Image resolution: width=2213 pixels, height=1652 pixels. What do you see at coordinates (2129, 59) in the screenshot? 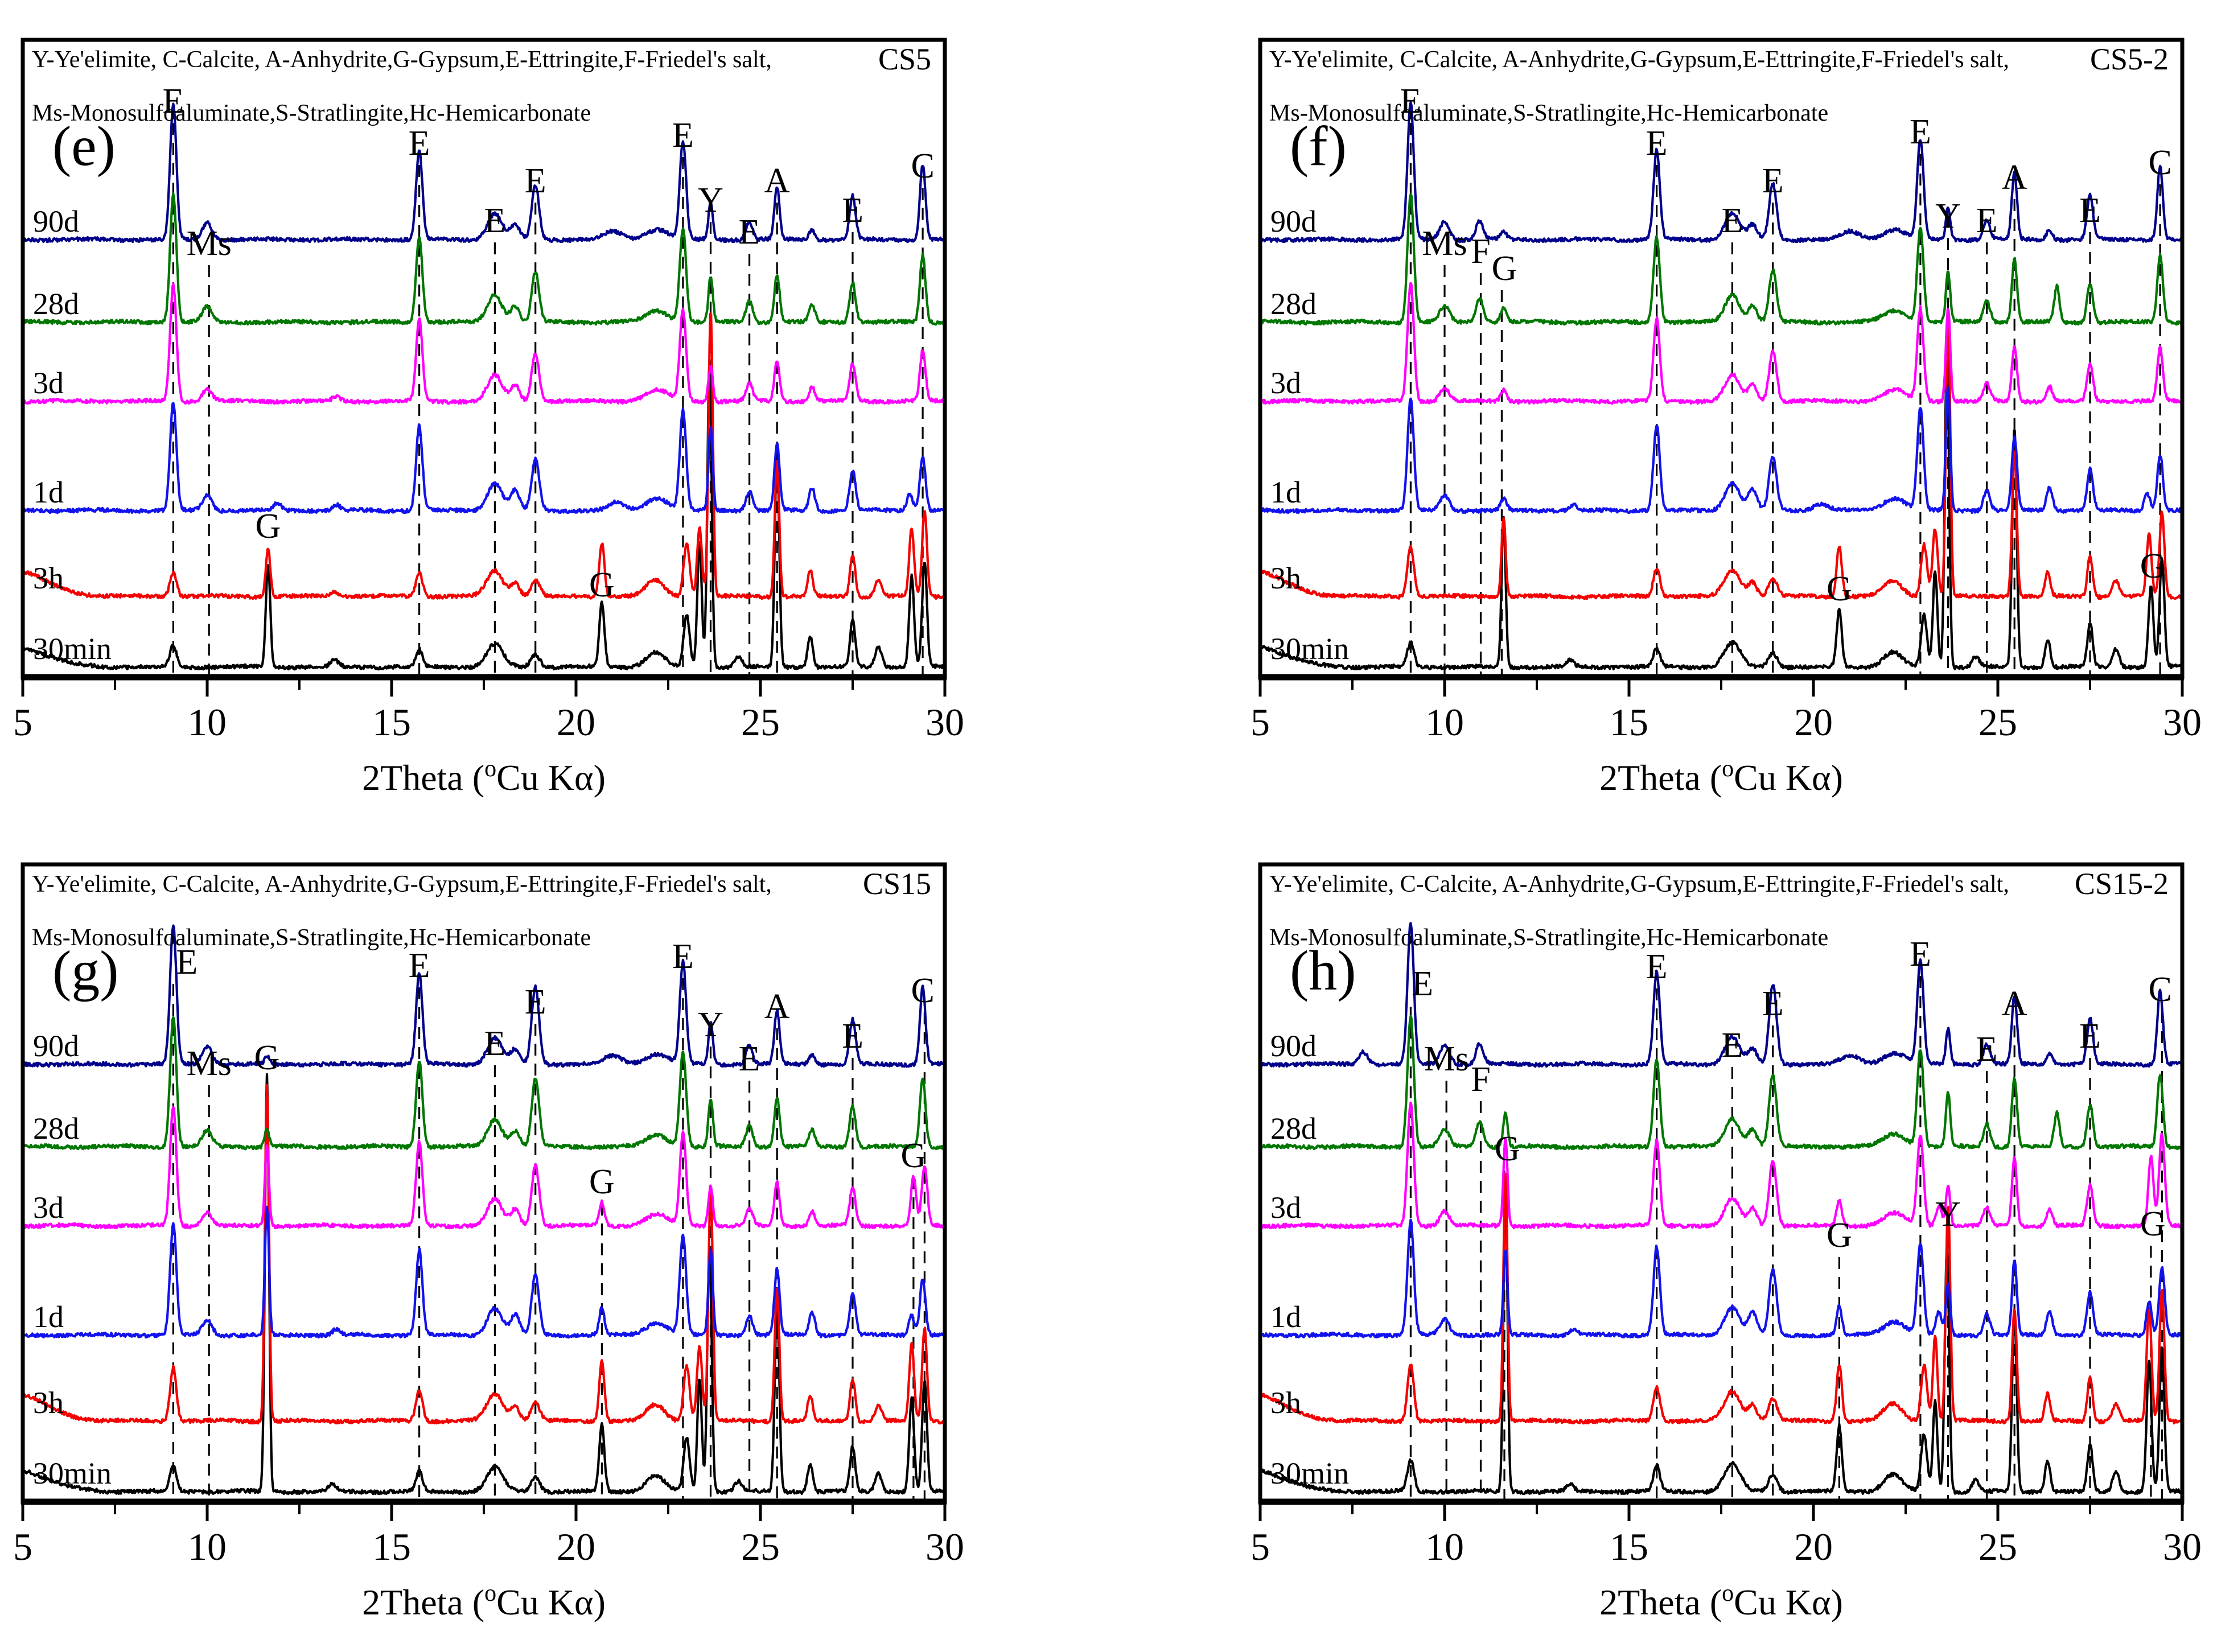
I see `sample-id-label: CS5-2` at bounding box center [2129, 59].